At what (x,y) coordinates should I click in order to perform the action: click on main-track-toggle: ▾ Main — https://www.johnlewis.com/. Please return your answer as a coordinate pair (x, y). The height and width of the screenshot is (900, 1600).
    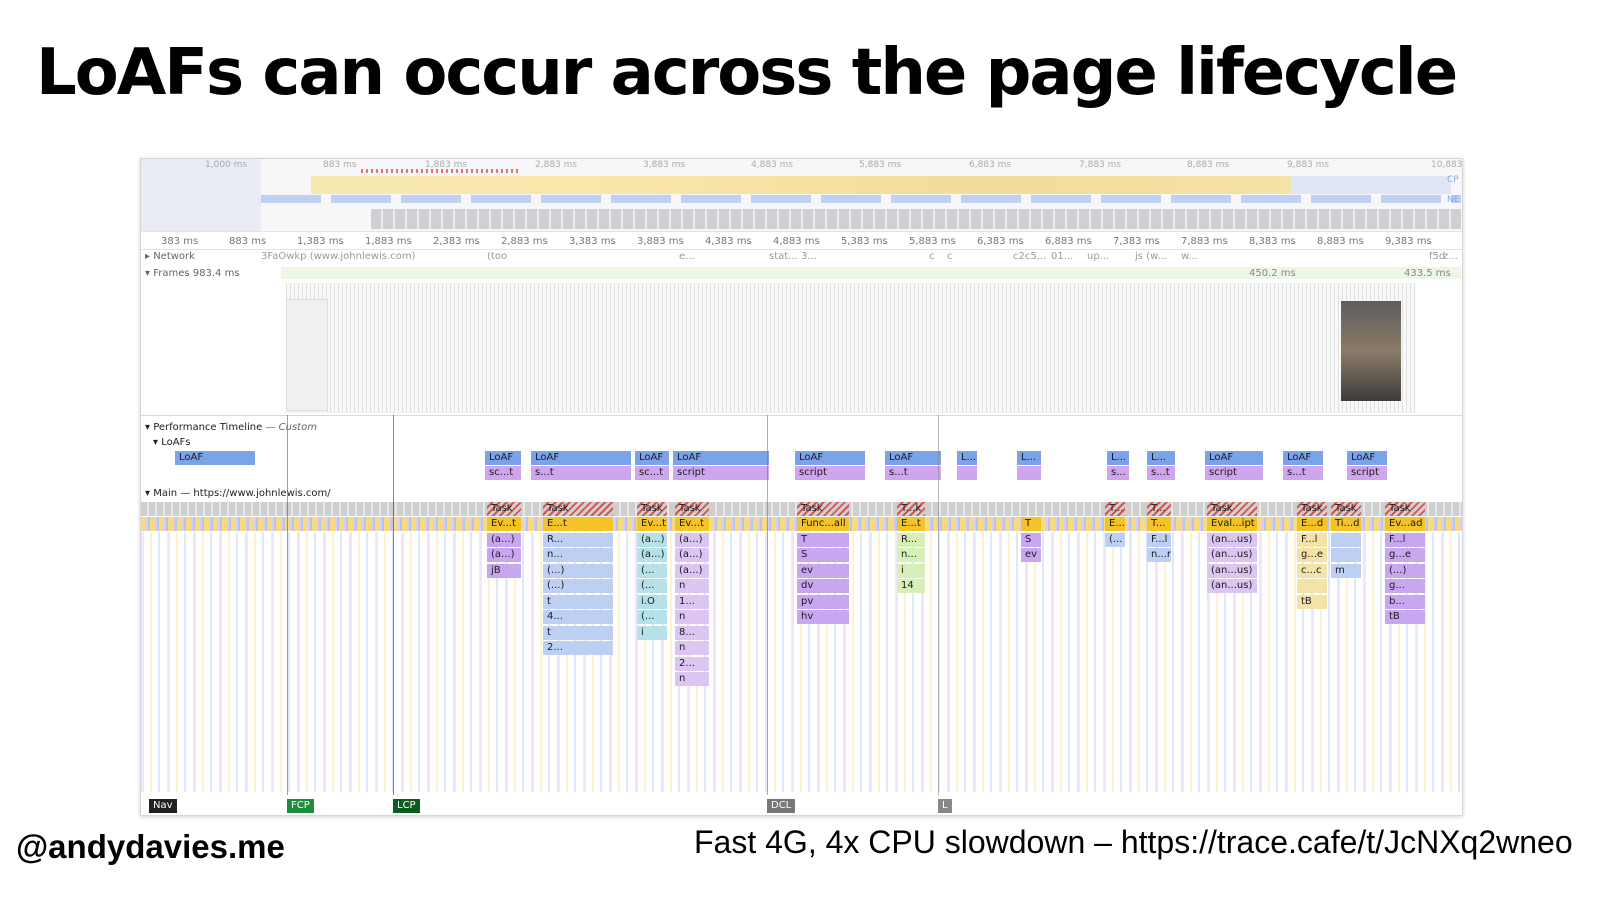
    Looking at the image, I should click on (238, 493).